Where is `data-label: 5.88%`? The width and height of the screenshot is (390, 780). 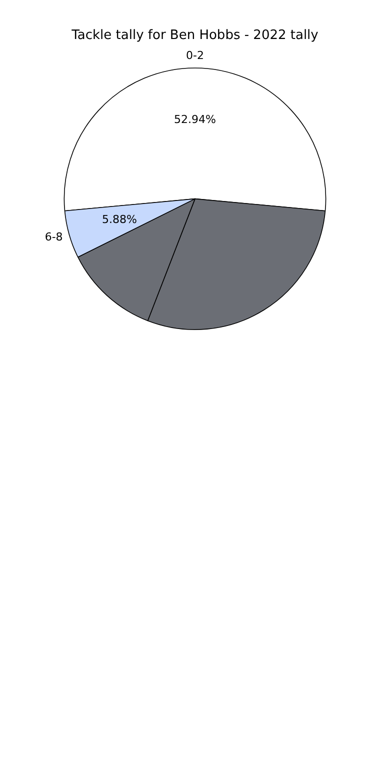 data-label: 5.88% is located at coordinates (119, 219).